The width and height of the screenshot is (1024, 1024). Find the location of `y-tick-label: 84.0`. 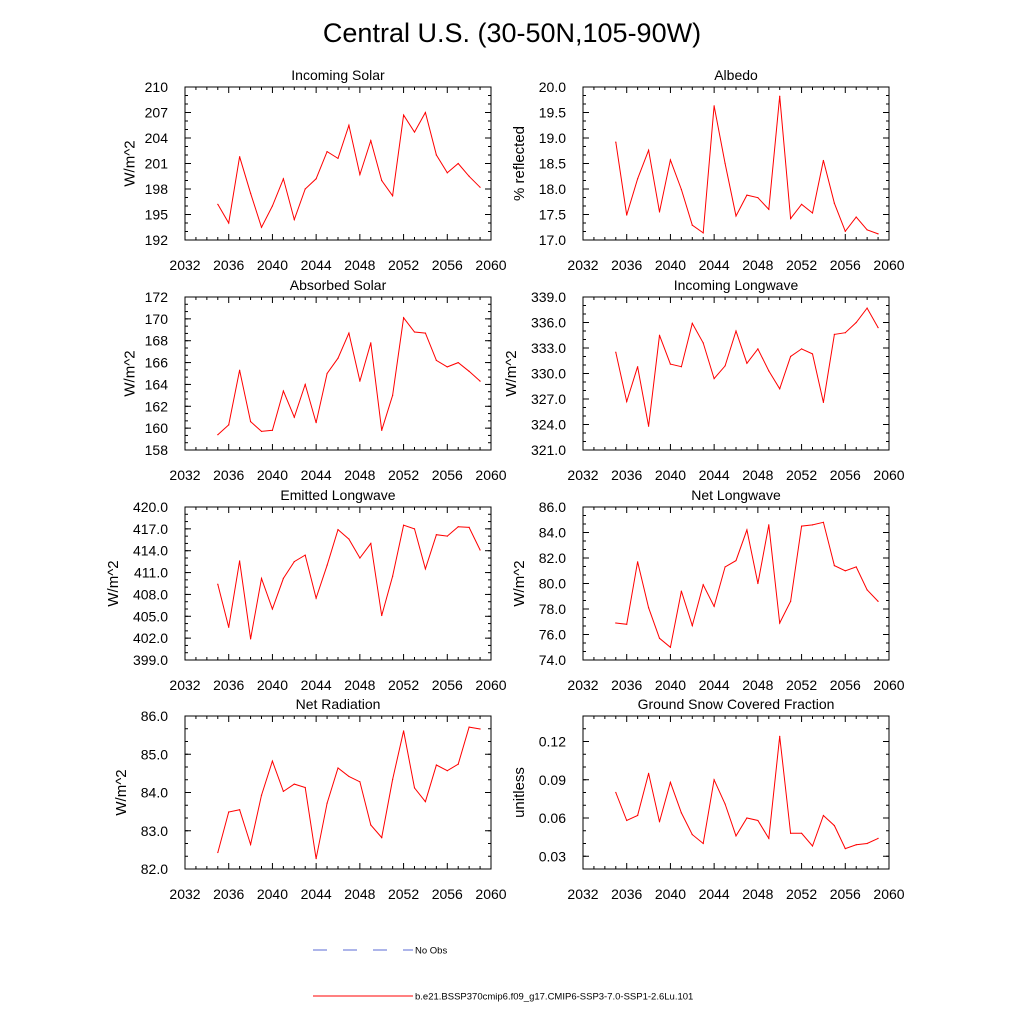

y-tick-label: 84.0 is located at coordinates (552, 533).